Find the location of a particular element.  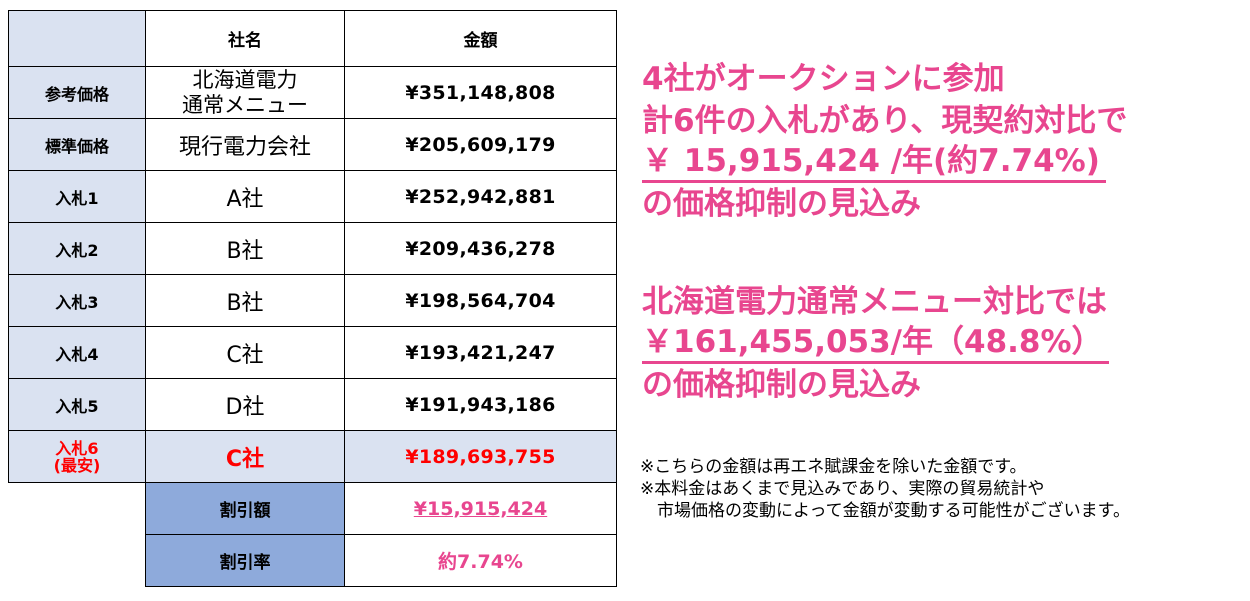

row-amount: ¥198,564,704 is located at coordinates (480, 300).